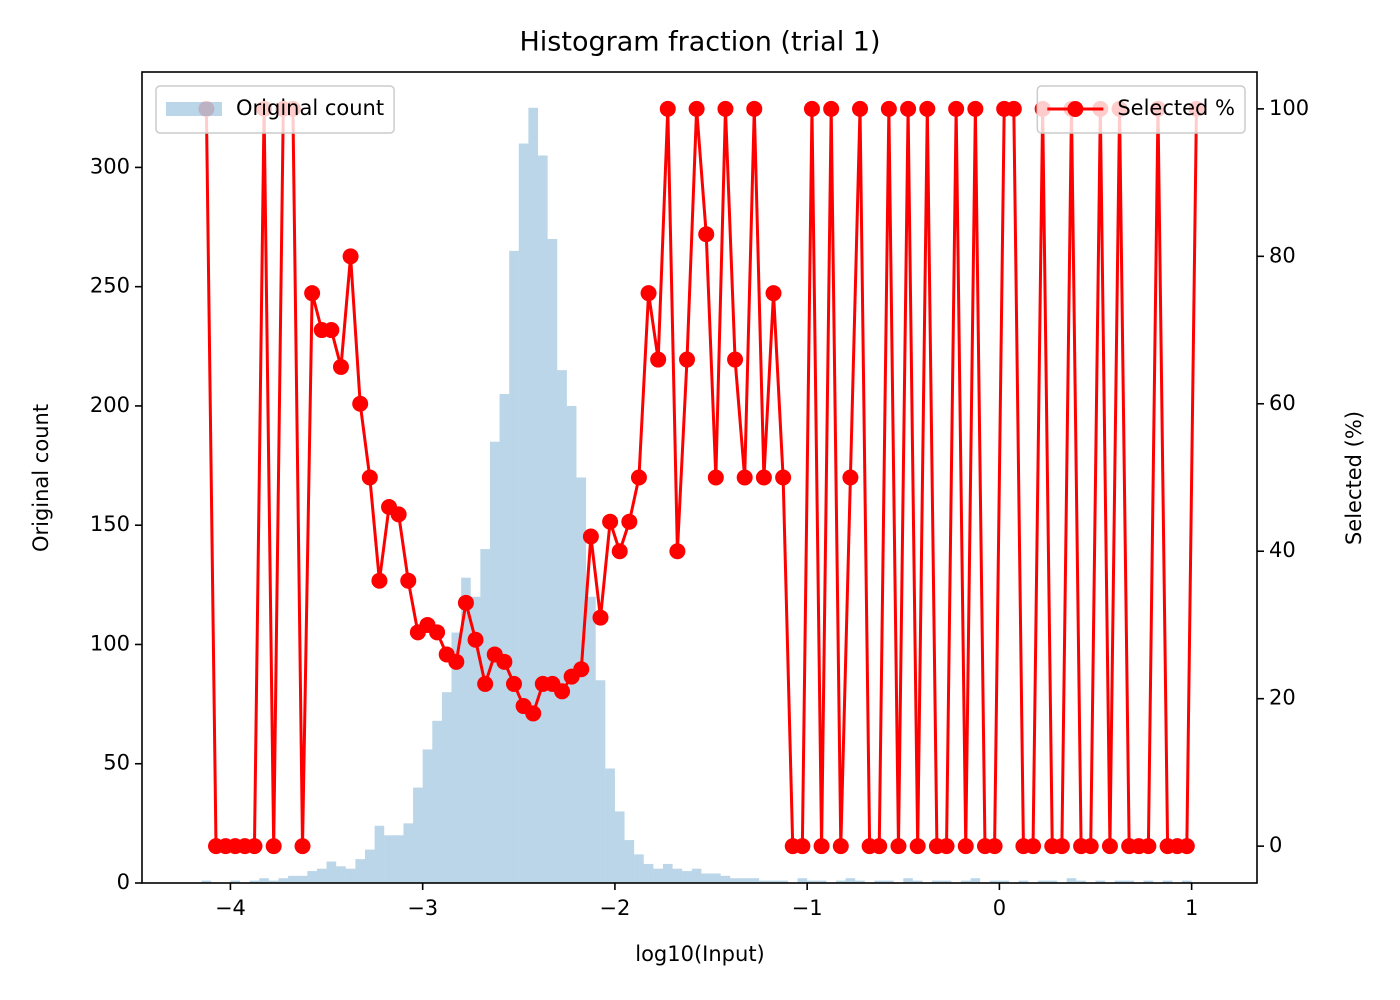 The image size is (1400, 1000). I want to click on y-tick-label: 150, so click(110, 524).